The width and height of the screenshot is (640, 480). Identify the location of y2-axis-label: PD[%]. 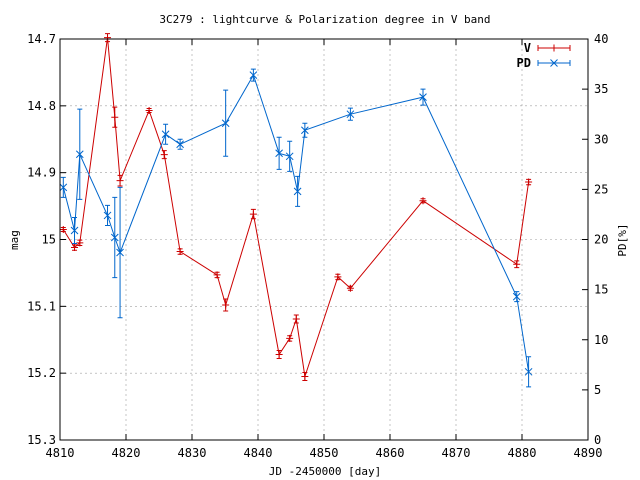
(622, 239).